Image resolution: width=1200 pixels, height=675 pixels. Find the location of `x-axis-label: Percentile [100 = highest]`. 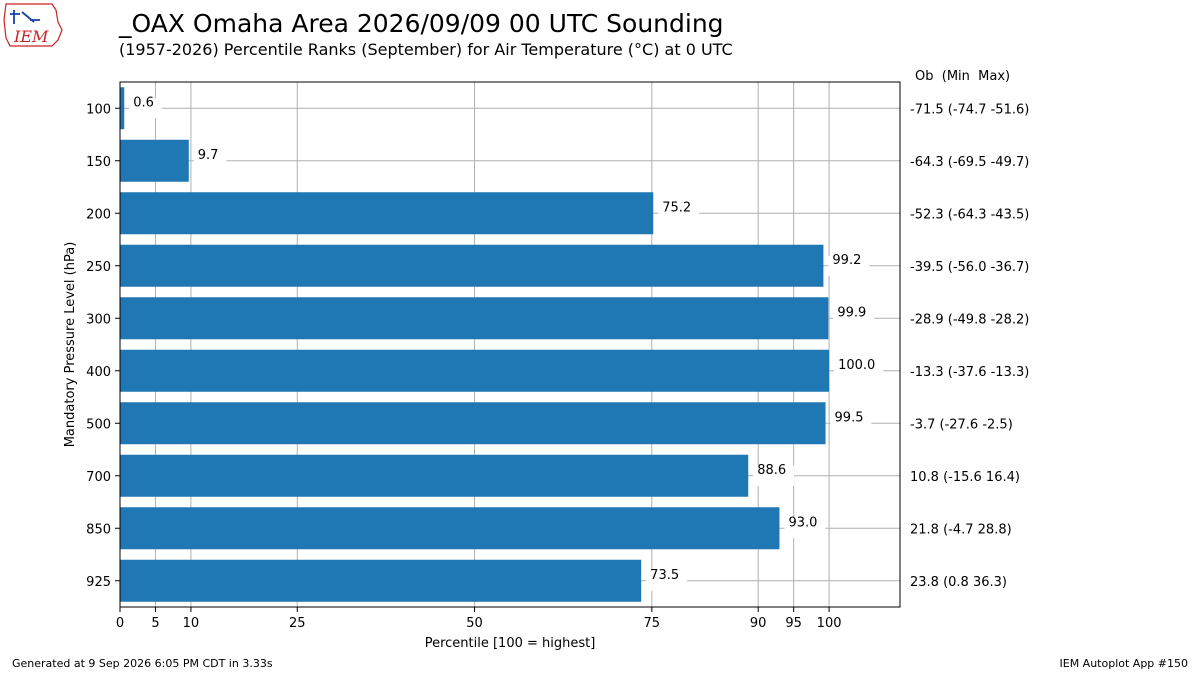

x-axis-label: Percentile [100 = highest] is located at coordinates (510, 643).